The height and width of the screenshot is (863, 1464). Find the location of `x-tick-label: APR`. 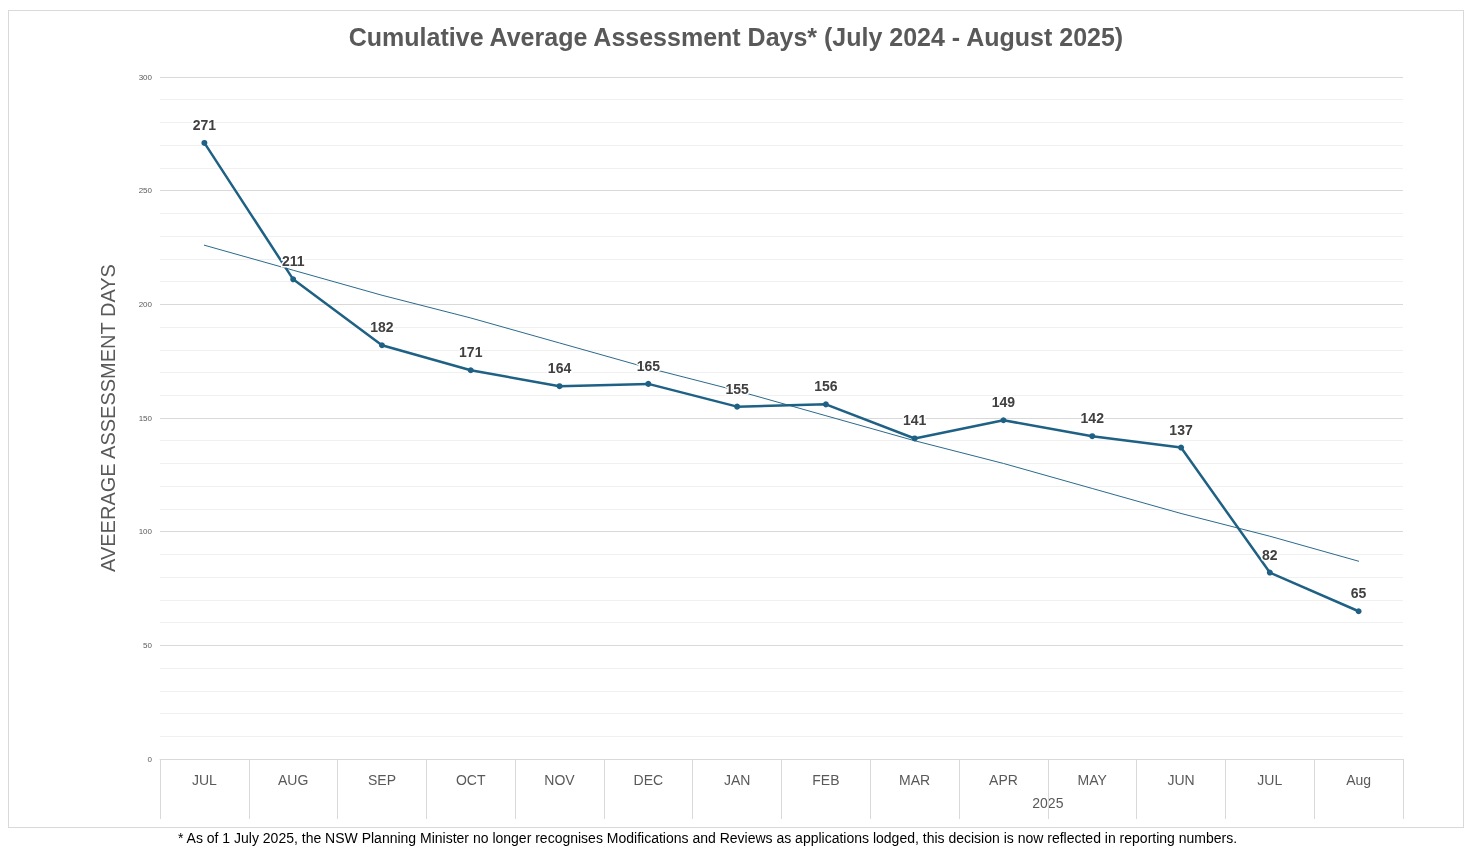

x-tick-label: APR is located at coordinates (1003, 780).